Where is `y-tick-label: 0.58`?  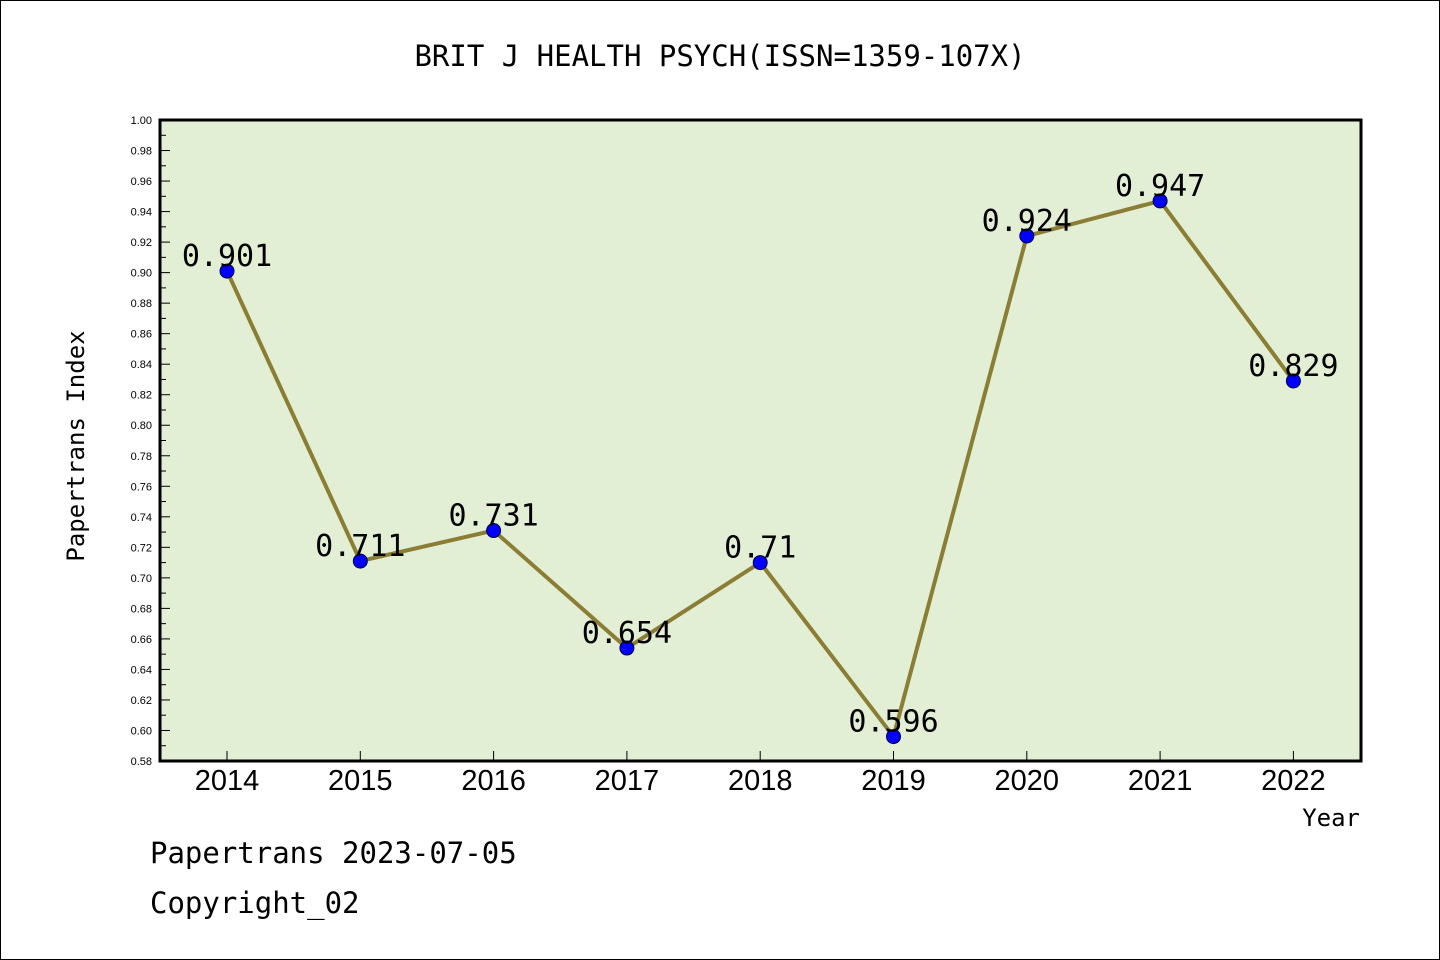 y-tick-label: 0.58 is located at coordinates (141, 762).